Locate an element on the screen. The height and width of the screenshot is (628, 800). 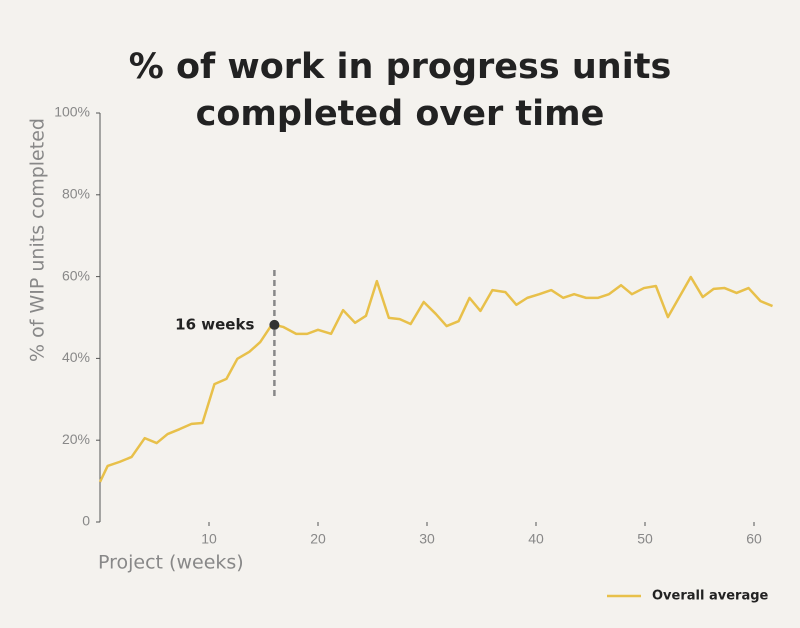
x-tick-label: 10 is located at coordinates (209, 539).